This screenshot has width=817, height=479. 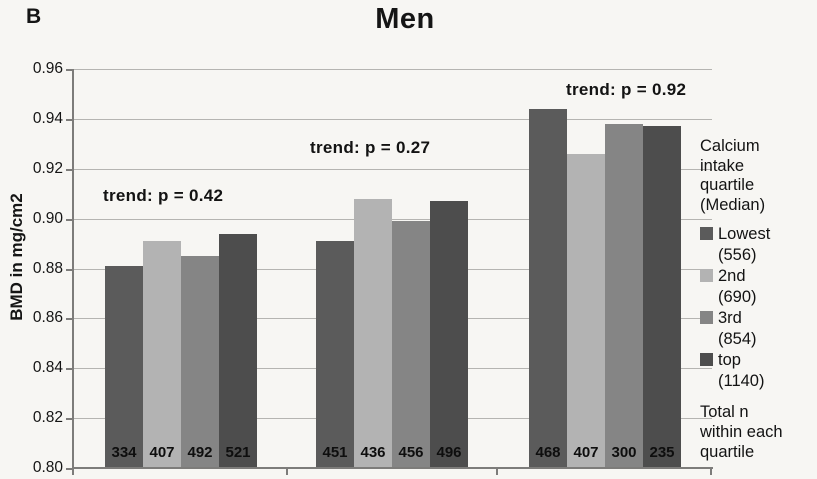 I want to click on legend-median-lowest: (556), so click(x=737, y=255).